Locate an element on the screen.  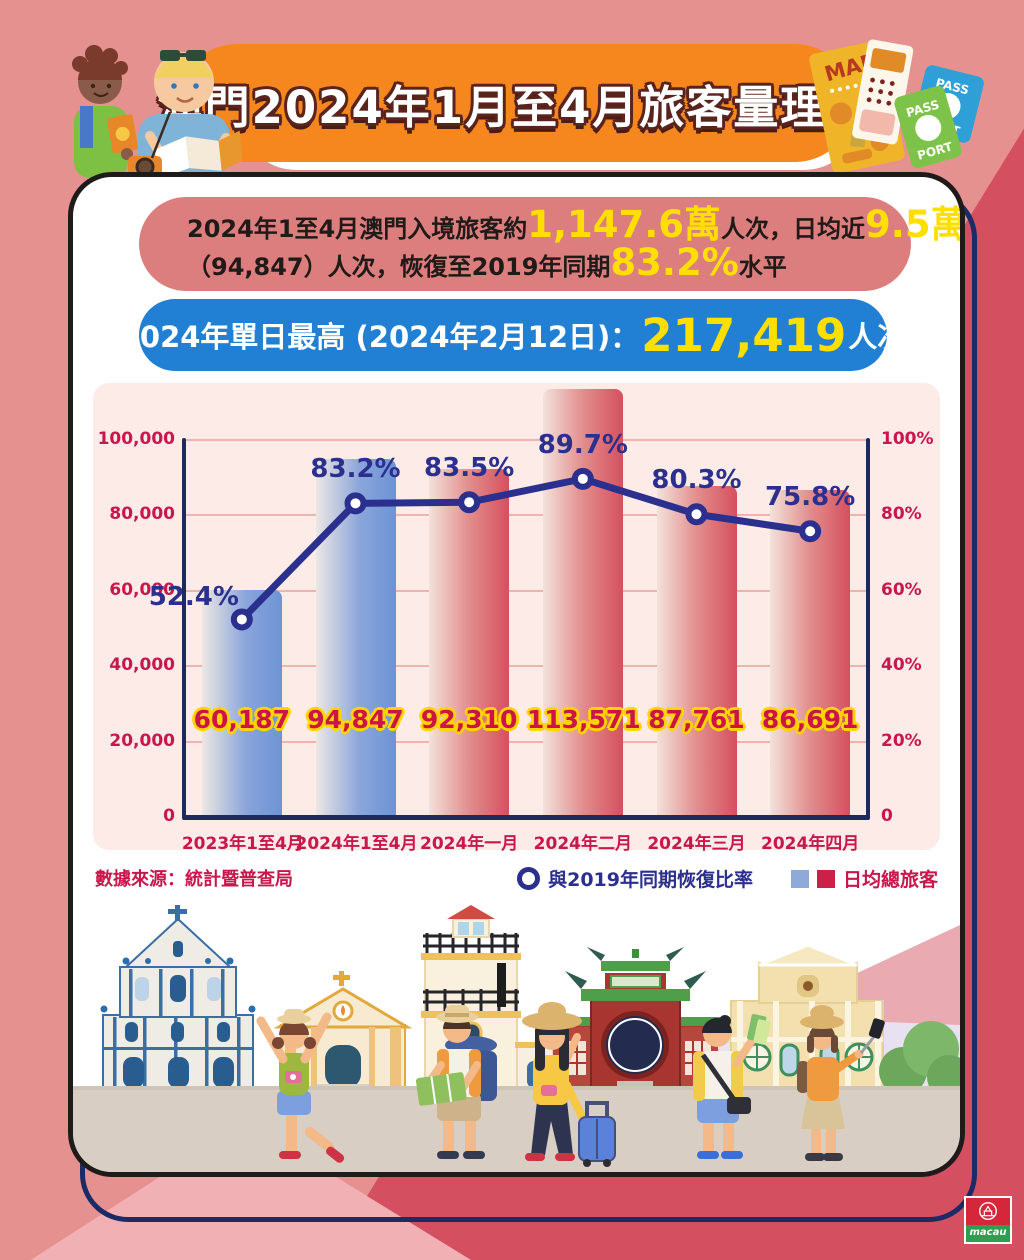
y-axis-left-tick: 20,000 is located at coordinates (142, 740).